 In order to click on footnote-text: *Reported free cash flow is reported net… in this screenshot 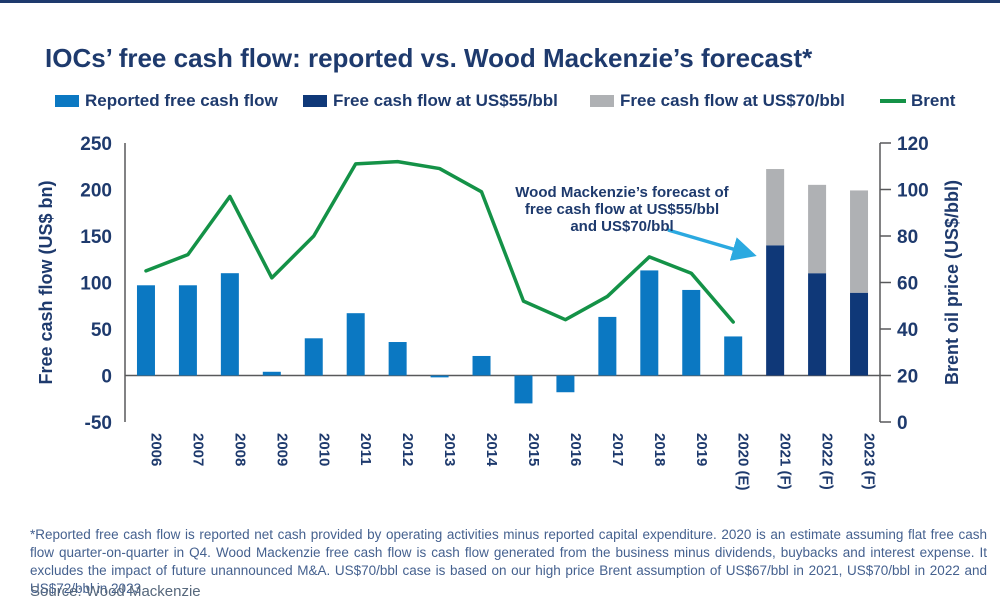, I will do `click(508, 561)`.